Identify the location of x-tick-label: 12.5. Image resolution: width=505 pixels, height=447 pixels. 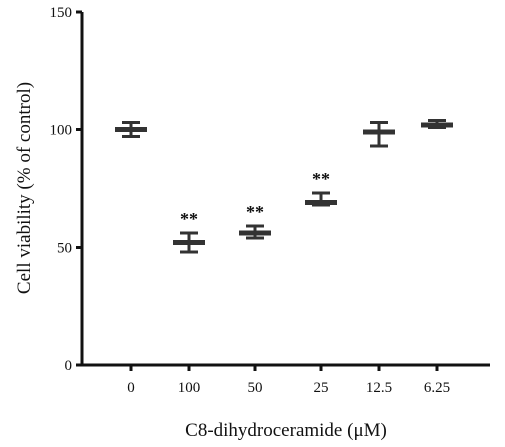
(379, 388).